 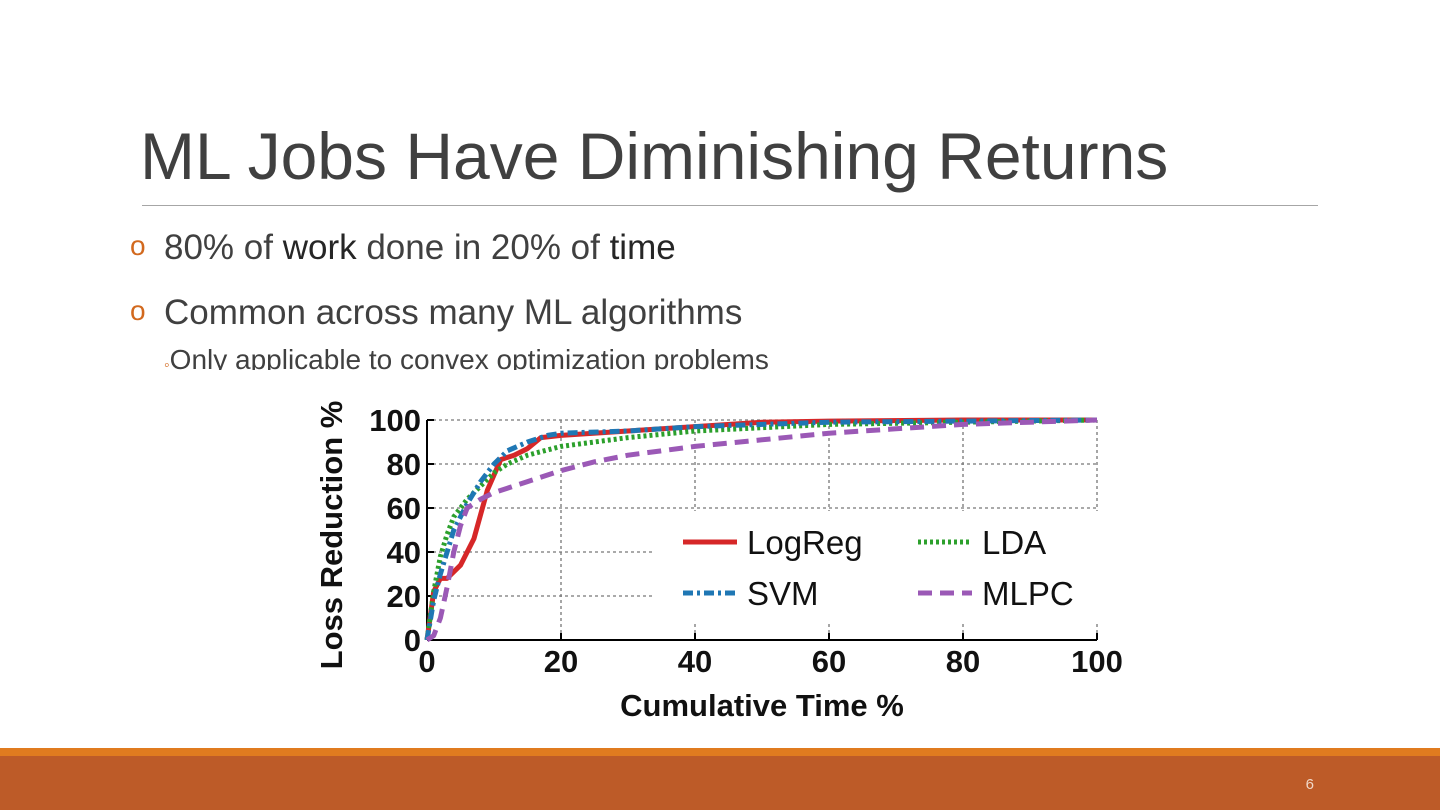 I want to click on bullet-emphasis-work: work, so click(x=319, y=247).